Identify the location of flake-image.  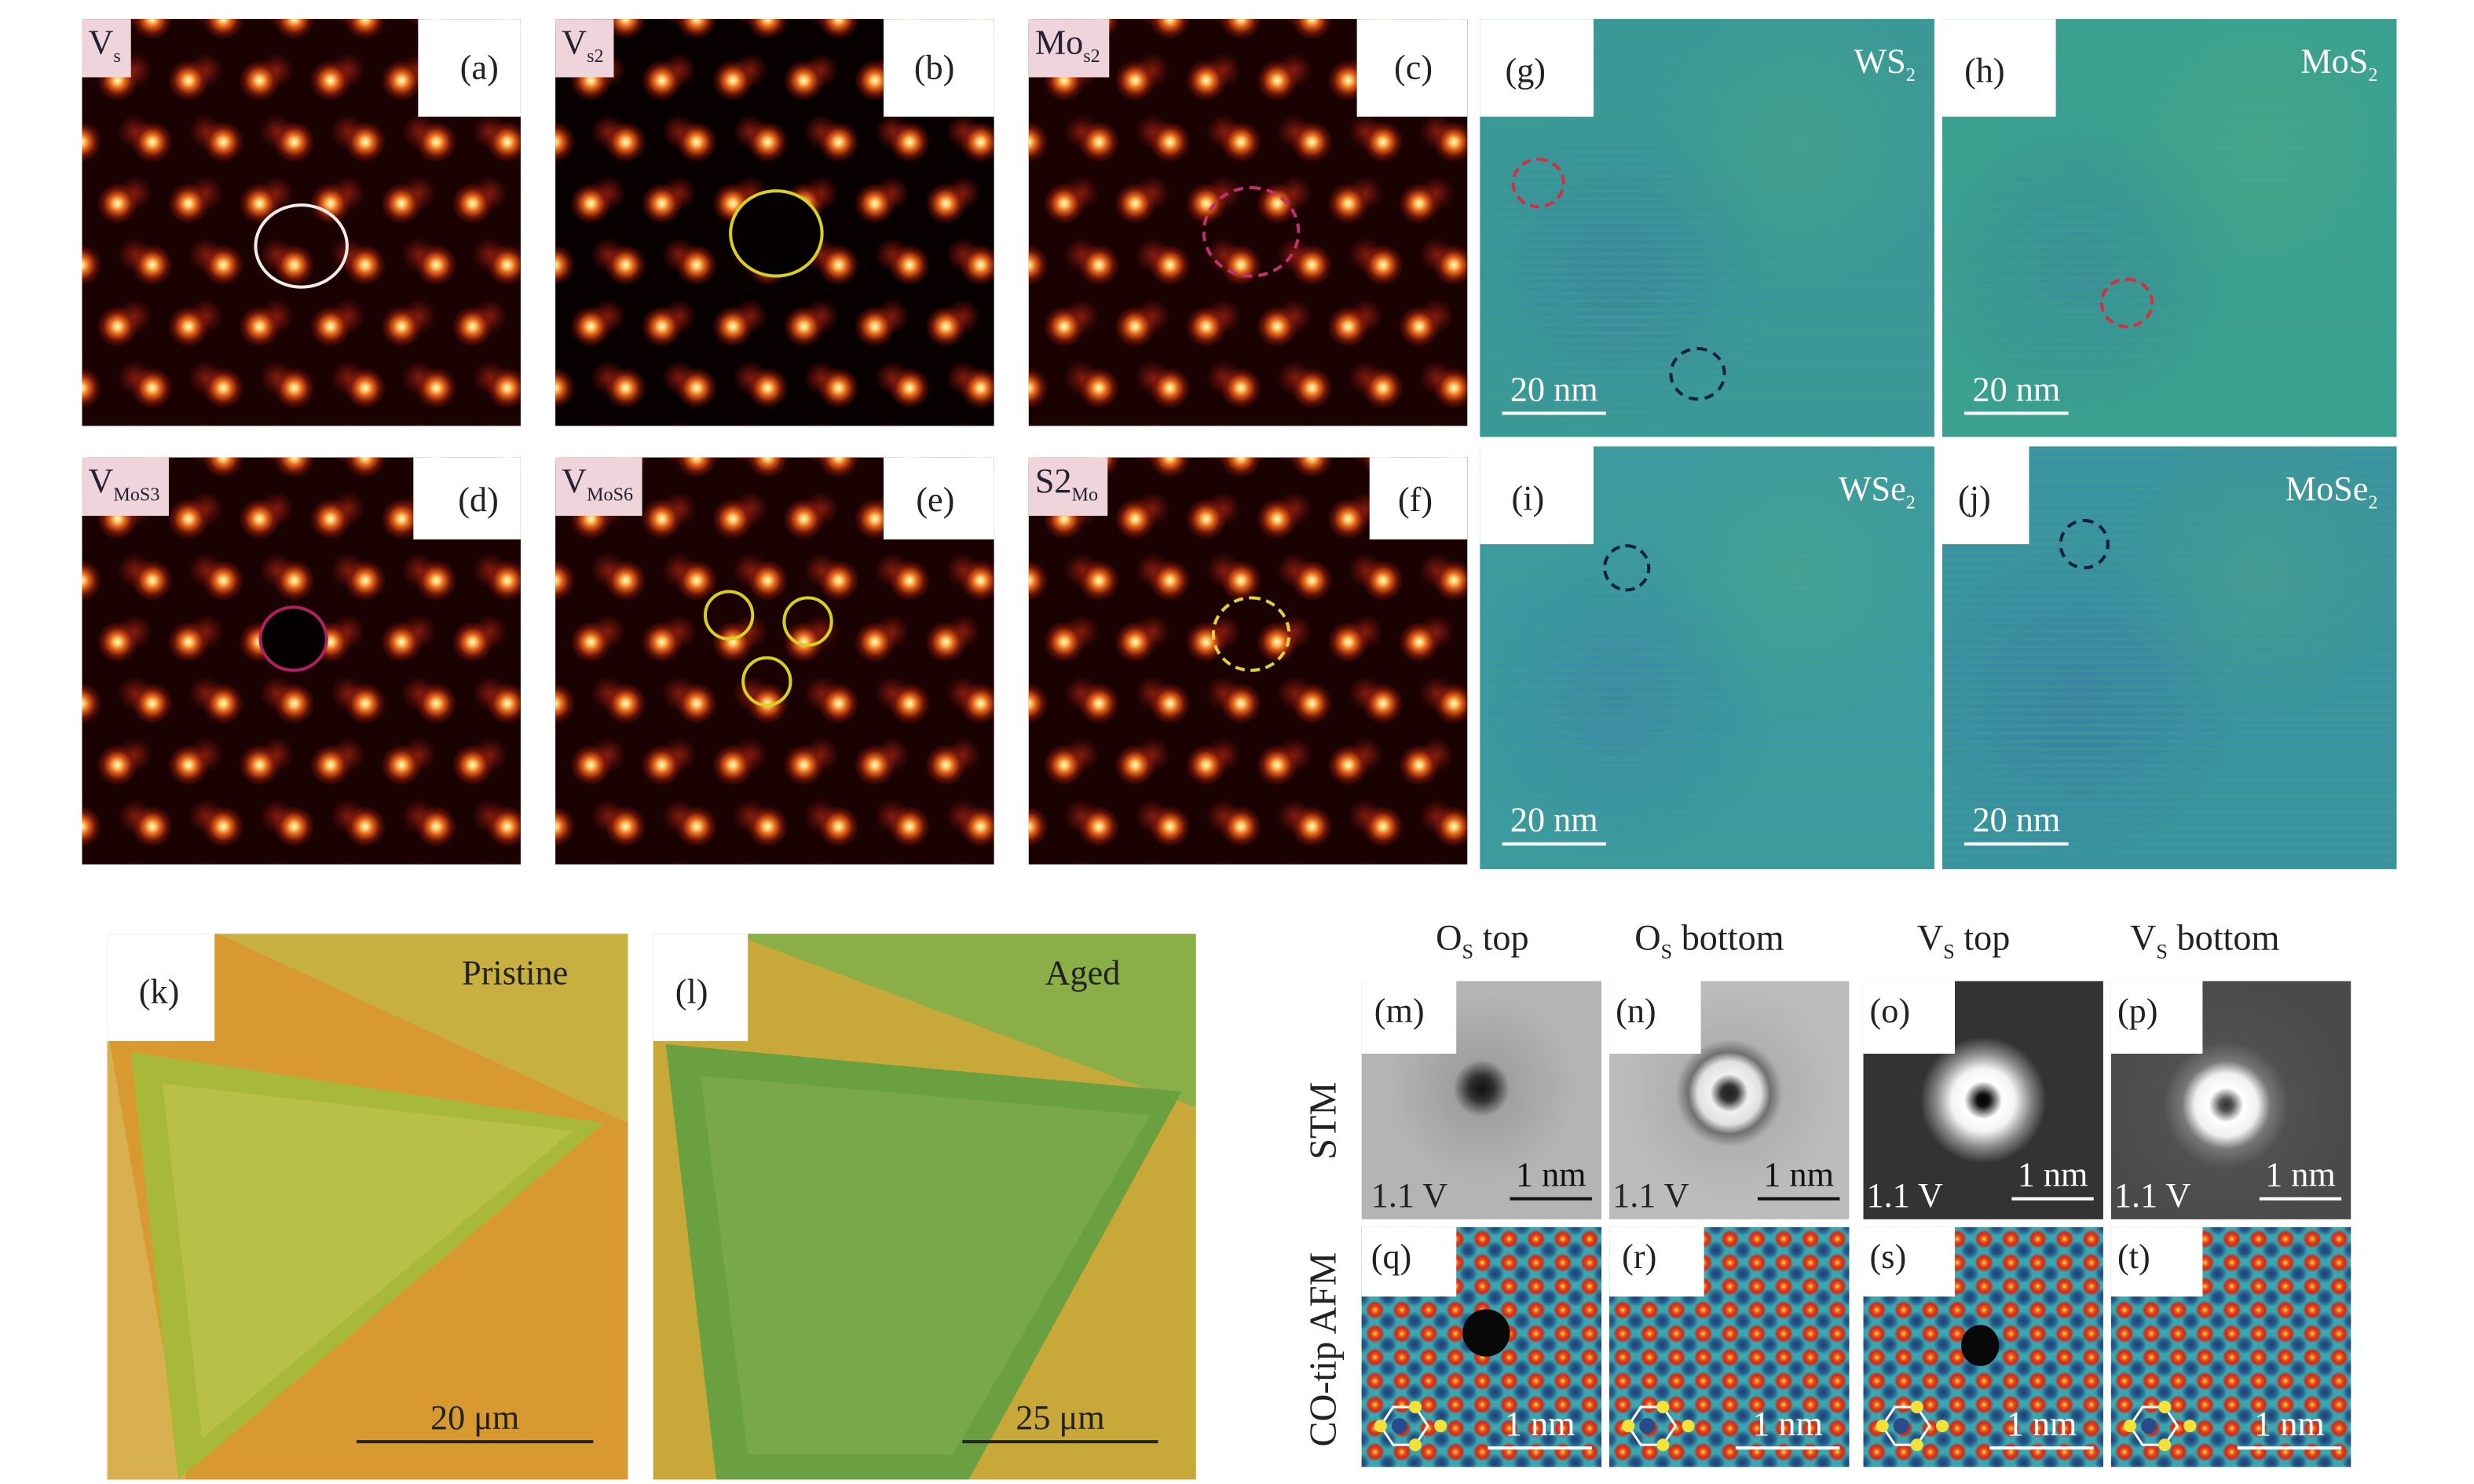
(931, 1207).